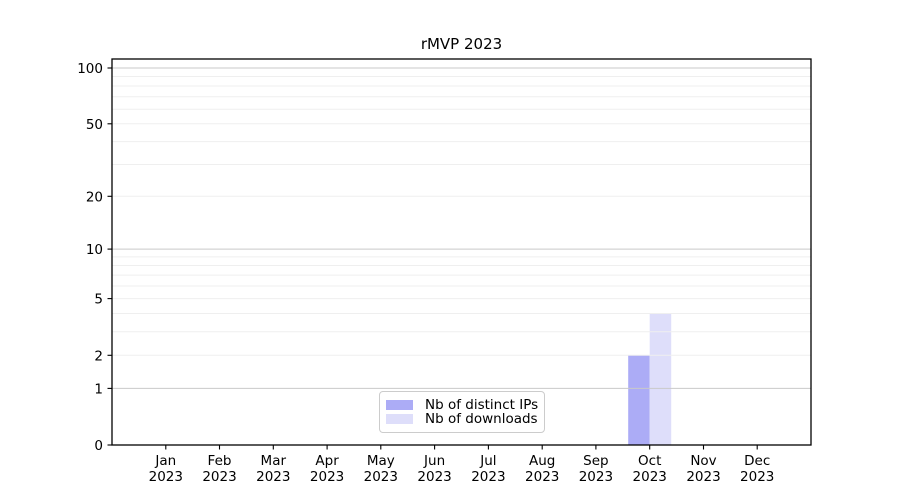 The height and width of the screenshot is (500, 900). I want to click on x-tick-label-mar: Mar, so click(274, 461).